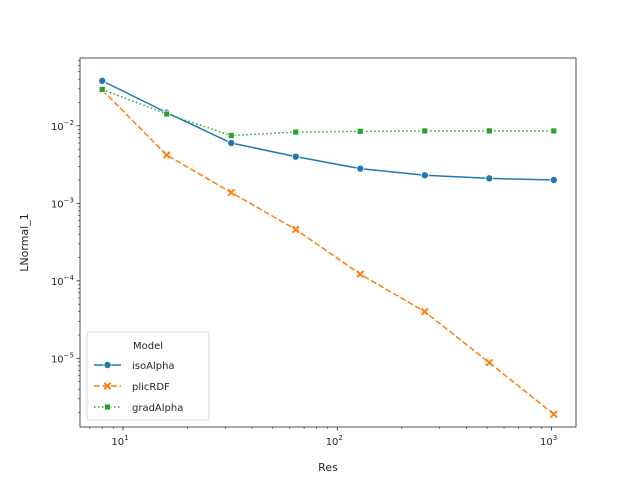  What do you see at coordinates (340, 438) in the screenshot?
I see `x-tick-exponent: 2` at bounding box center [340, 438].